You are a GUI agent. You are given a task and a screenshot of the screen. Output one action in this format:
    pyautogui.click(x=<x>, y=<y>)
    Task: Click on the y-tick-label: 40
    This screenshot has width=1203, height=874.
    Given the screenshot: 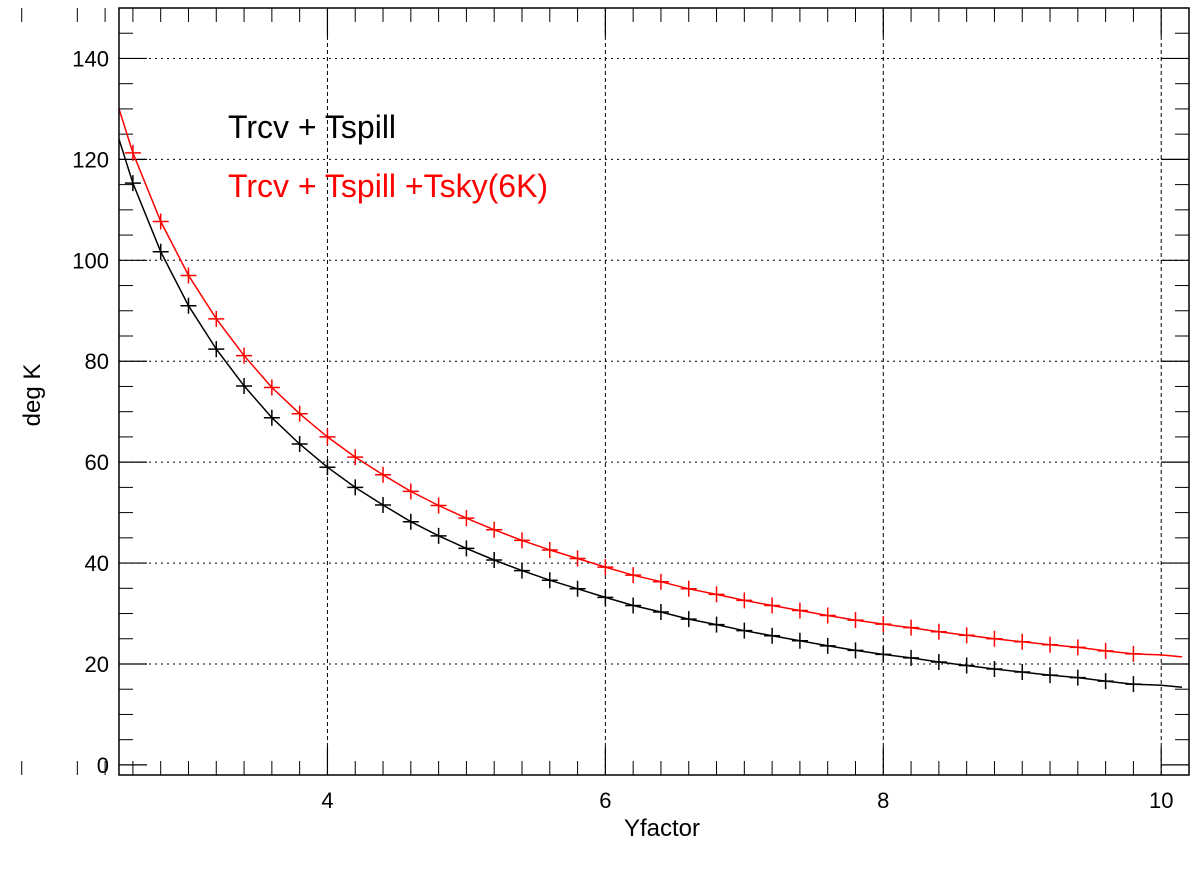 What is the action you would take?
    pyautogui.click(x=97, y=563)
    